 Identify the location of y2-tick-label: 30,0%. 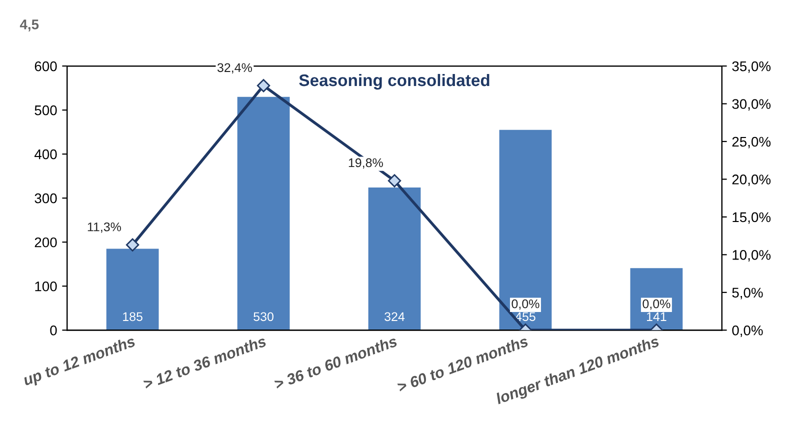
(751, 105).